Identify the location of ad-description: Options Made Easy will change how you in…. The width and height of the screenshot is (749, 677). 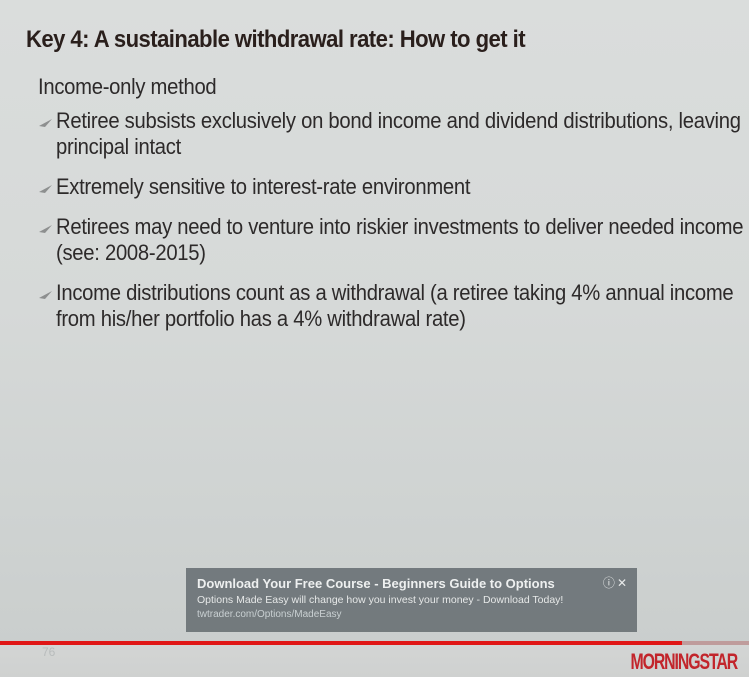
(380, 600).